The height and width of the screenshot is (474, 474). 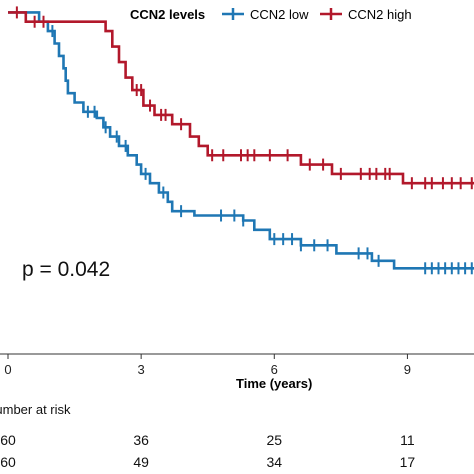 I want to click on risk-value-low-6: 25, so click(x=274, y=440).